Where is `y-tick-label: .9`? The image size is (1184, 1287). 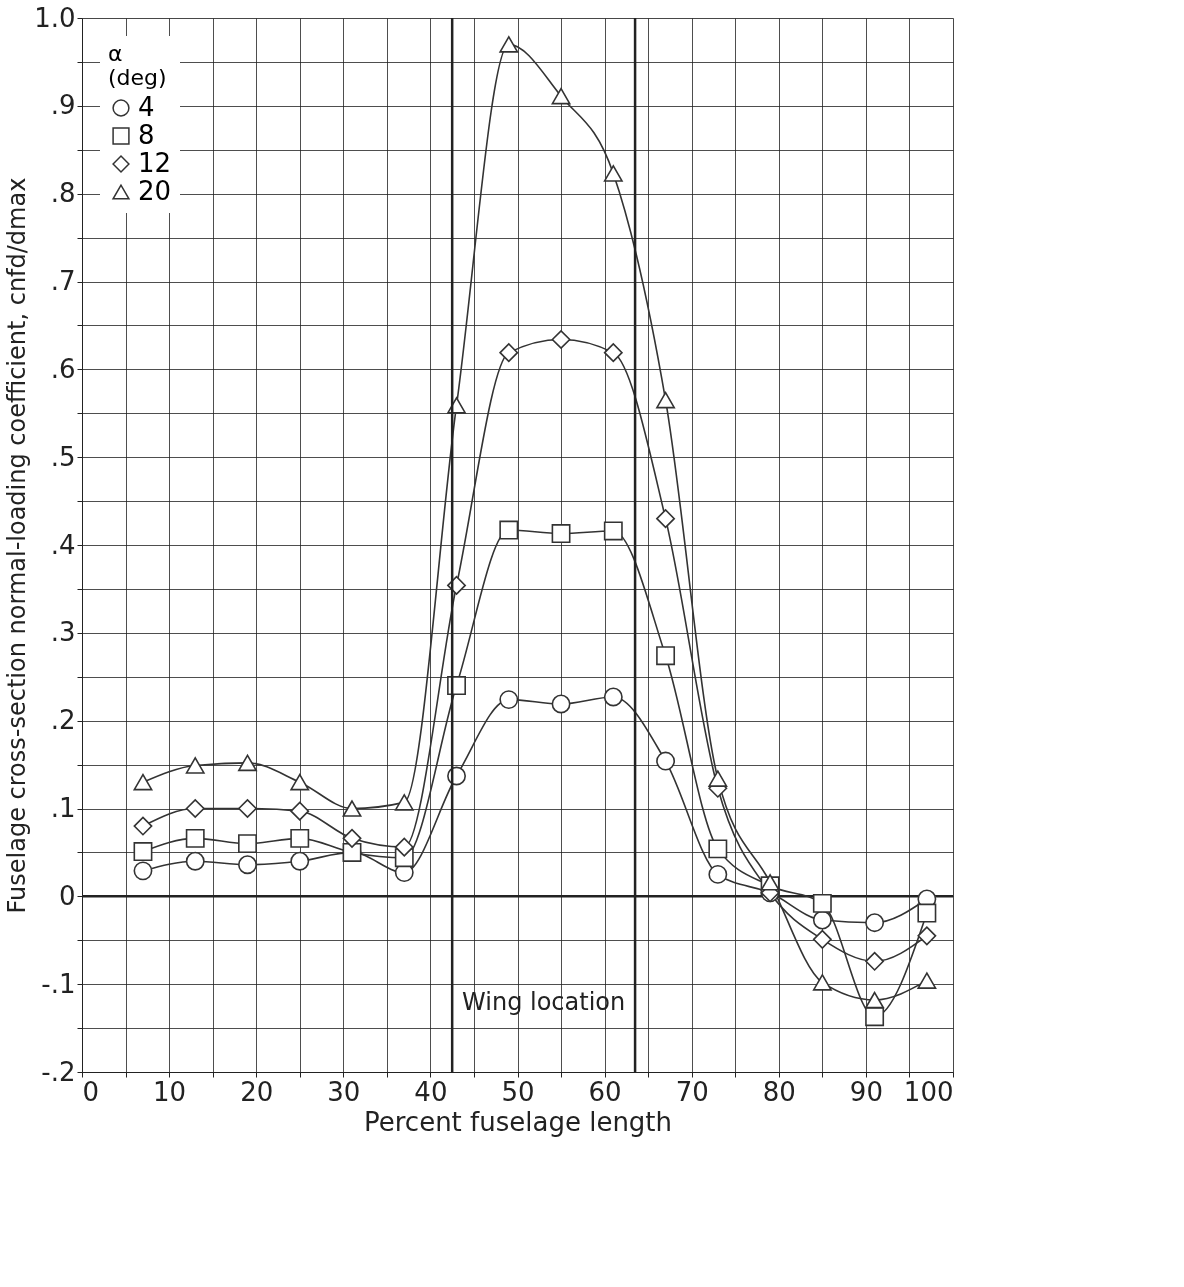
y-tick-label: .9 is located at coordinates (63, 105).